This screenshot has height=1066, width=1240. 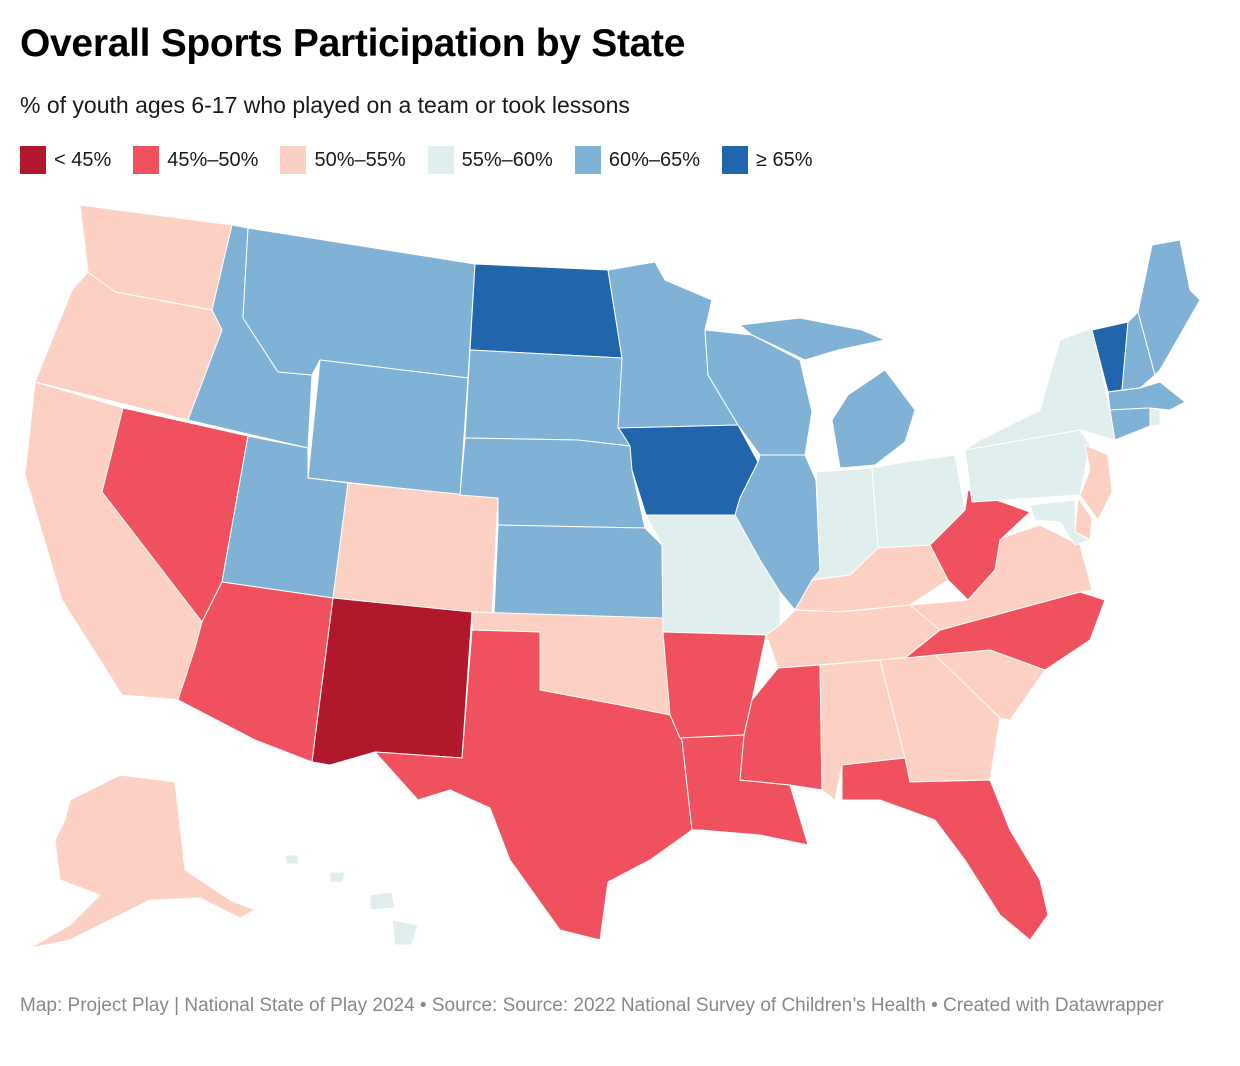 What do you see at coordinates (415, 549) in the screenshot?
I see `state-colorado` at bounding box center [415, 549].